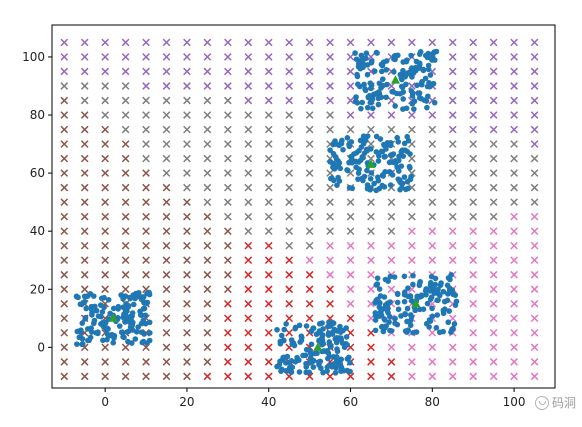 Image resolution: width=582 pixels, height=427 pixels. I want to click on y-tick-label: 20, so click(37, 289).